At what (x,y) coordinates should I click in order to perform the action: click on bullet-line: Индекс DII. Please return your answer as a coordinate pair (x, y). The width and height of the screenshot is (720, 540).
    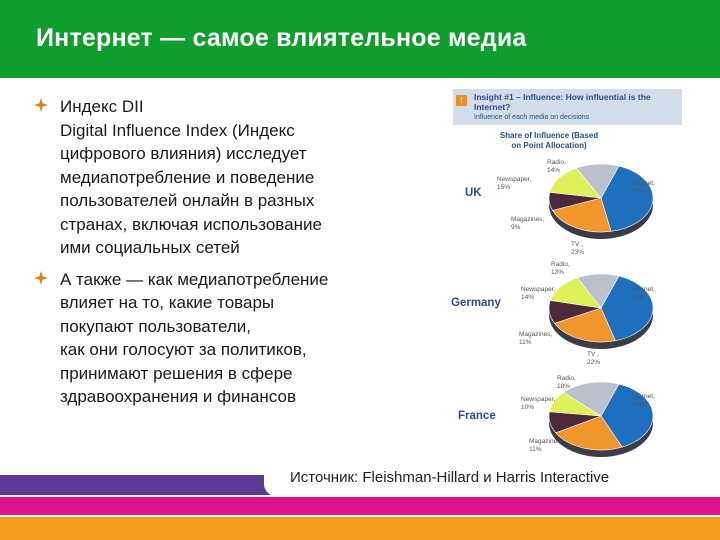
    Looking at the image, I should click on (102, 106).